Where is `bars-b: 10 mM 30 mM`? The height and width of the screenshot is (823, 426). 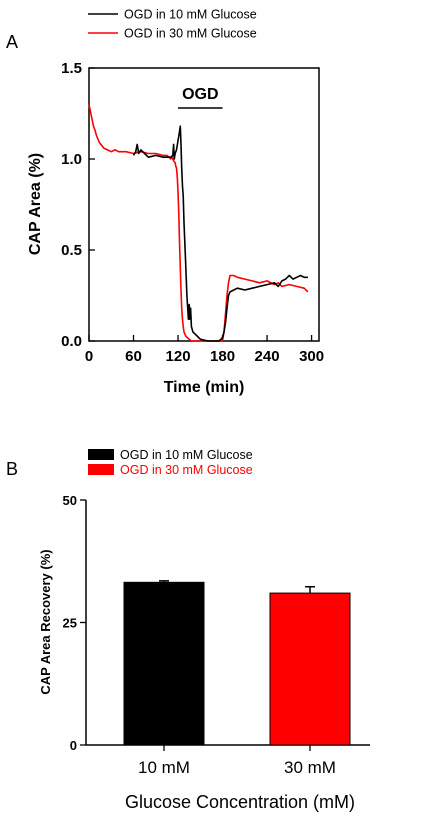 bars-b: 10 mM 30 mM is located at coordinates (237, 678).